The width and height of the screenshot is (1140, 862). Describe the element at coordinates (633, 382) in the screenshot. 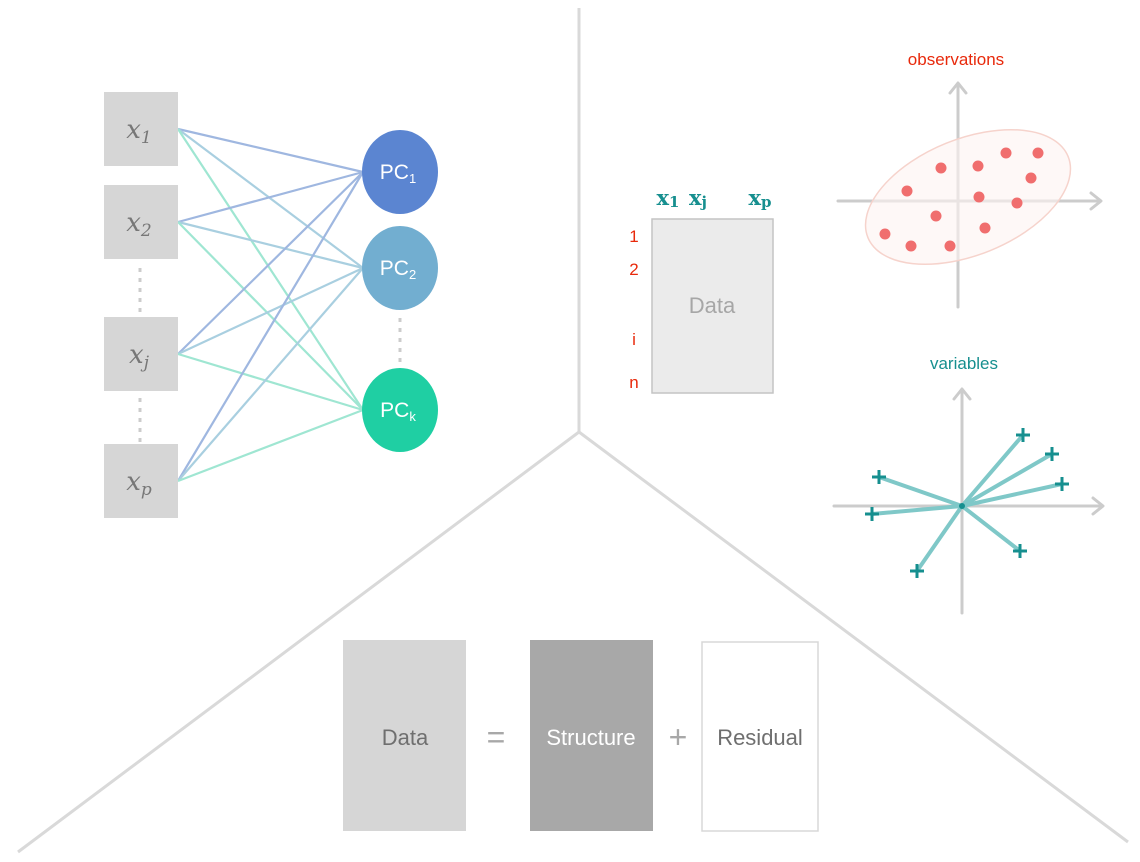

I see `matrix-row-label: n` at that location.